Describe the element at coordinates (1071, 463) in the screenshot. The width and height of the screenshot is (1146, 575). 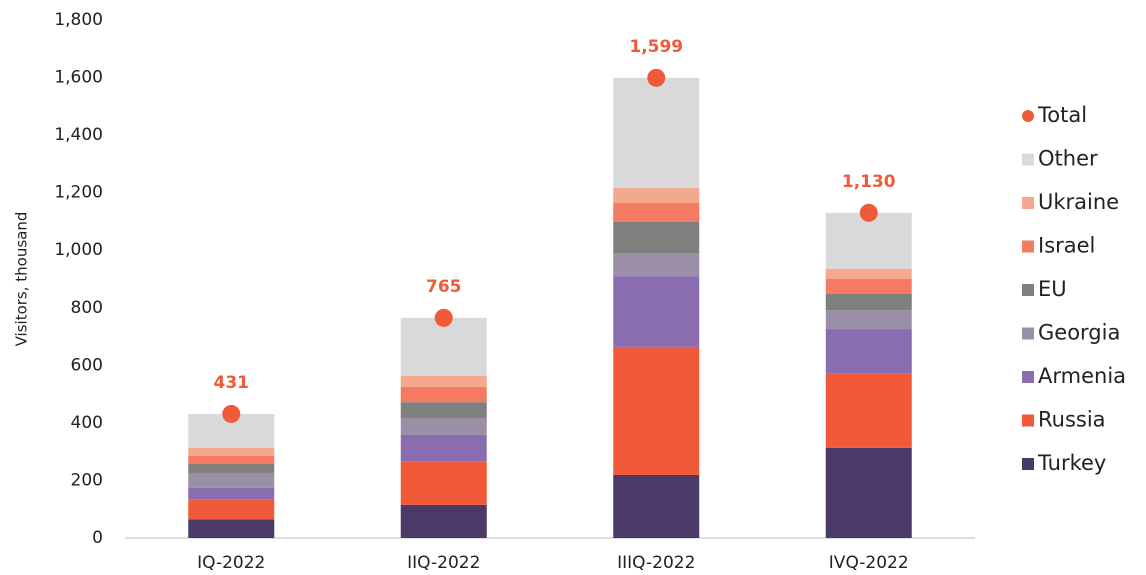
I see `legend-label: Turkey` at that location.